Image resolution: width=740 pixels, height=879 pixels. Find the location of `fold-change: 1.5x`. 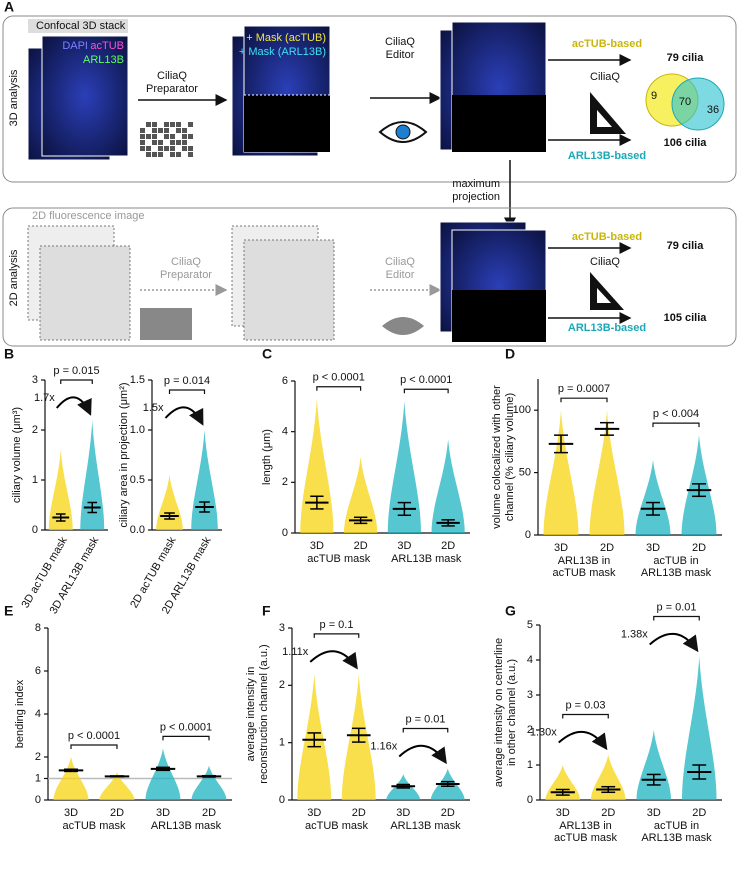

fold-change: 1.5x is located at coordinates (153, 408).